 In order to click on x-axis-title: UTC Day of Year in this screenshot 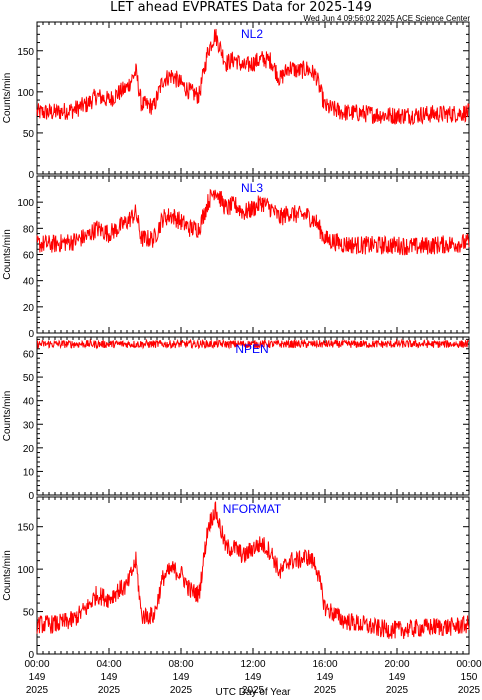, I will do `click(253, 692)`.